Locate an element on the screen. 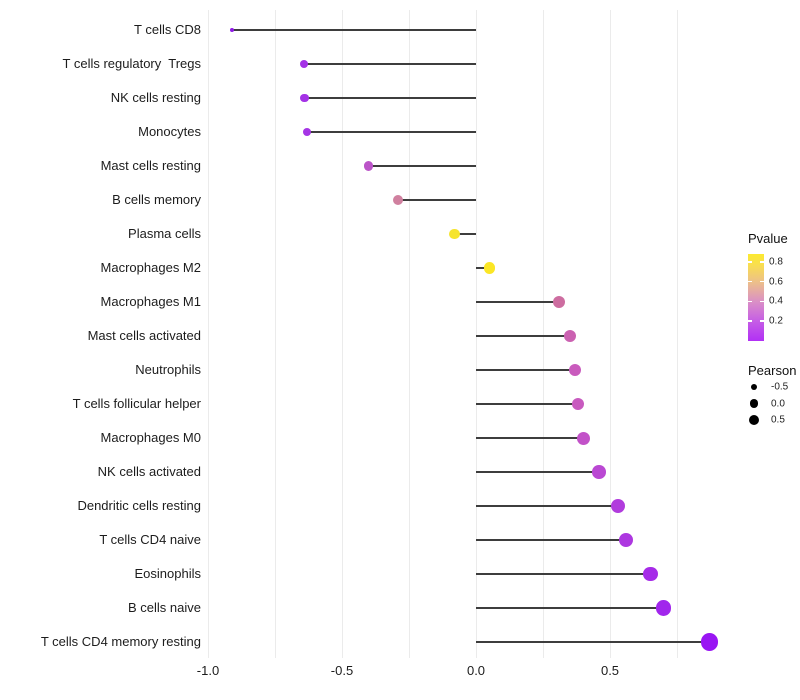  category-label: Mast cells activated is located at coordinates (144, 335).